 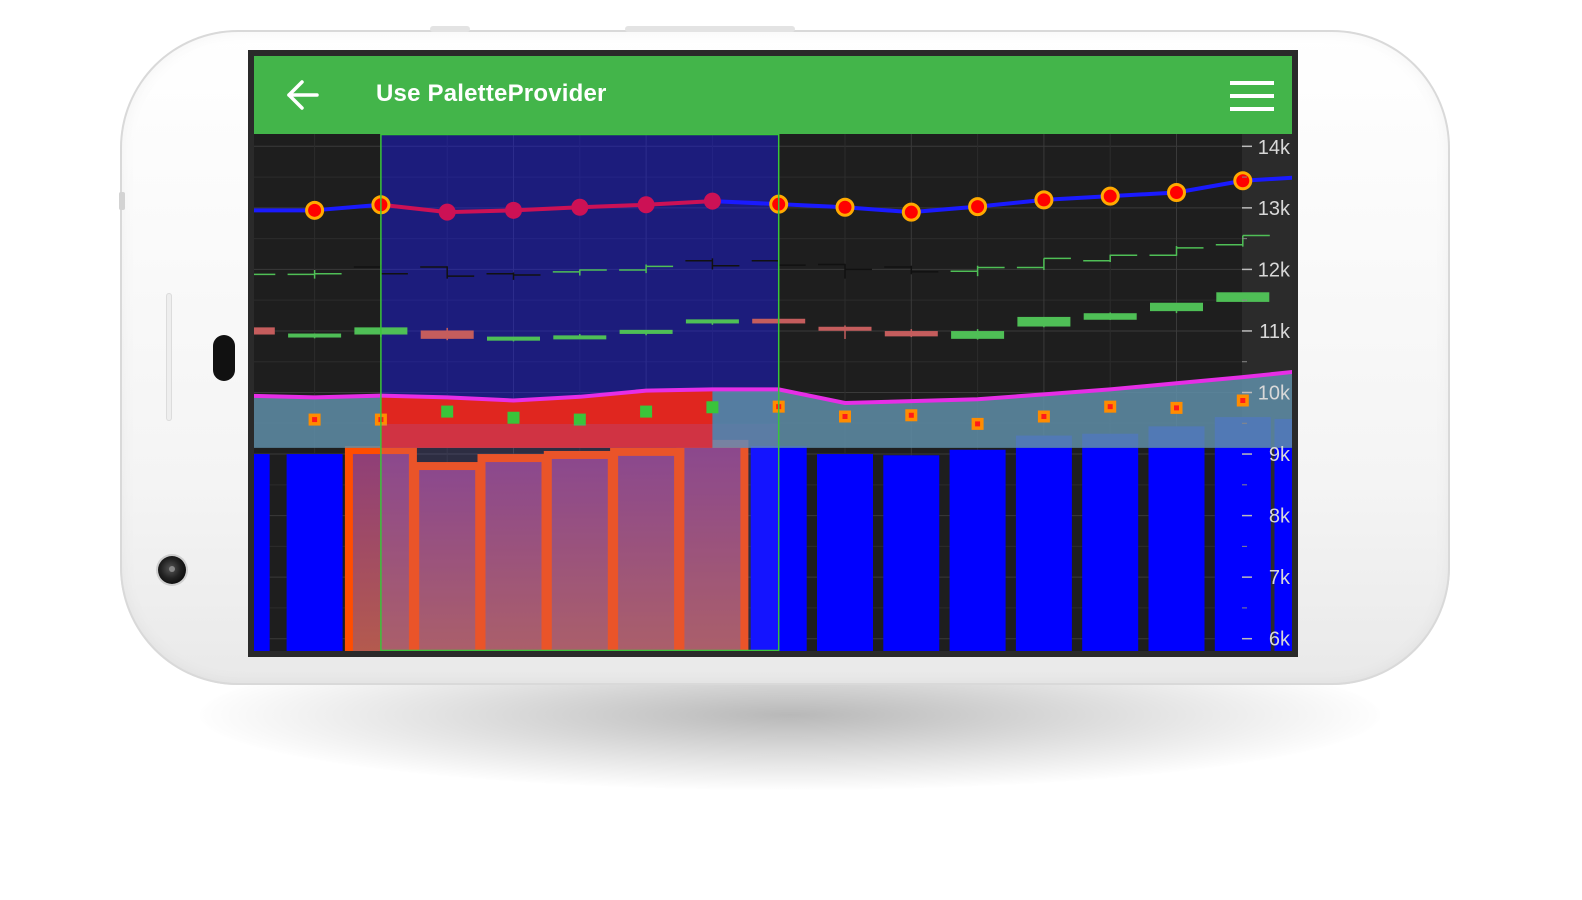 I want to click on selection-band-border, so click(x=580, y=392).